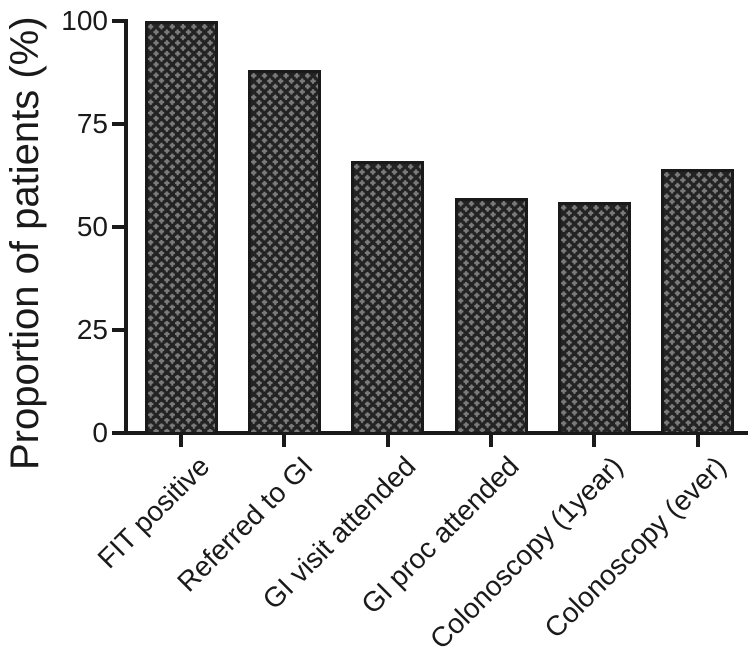 The height and width of the screenshot is (661, 750). Describe the element at coordinates (594, 318) in the screenshot. I see `bar-colonoscopy-1year` at that location.